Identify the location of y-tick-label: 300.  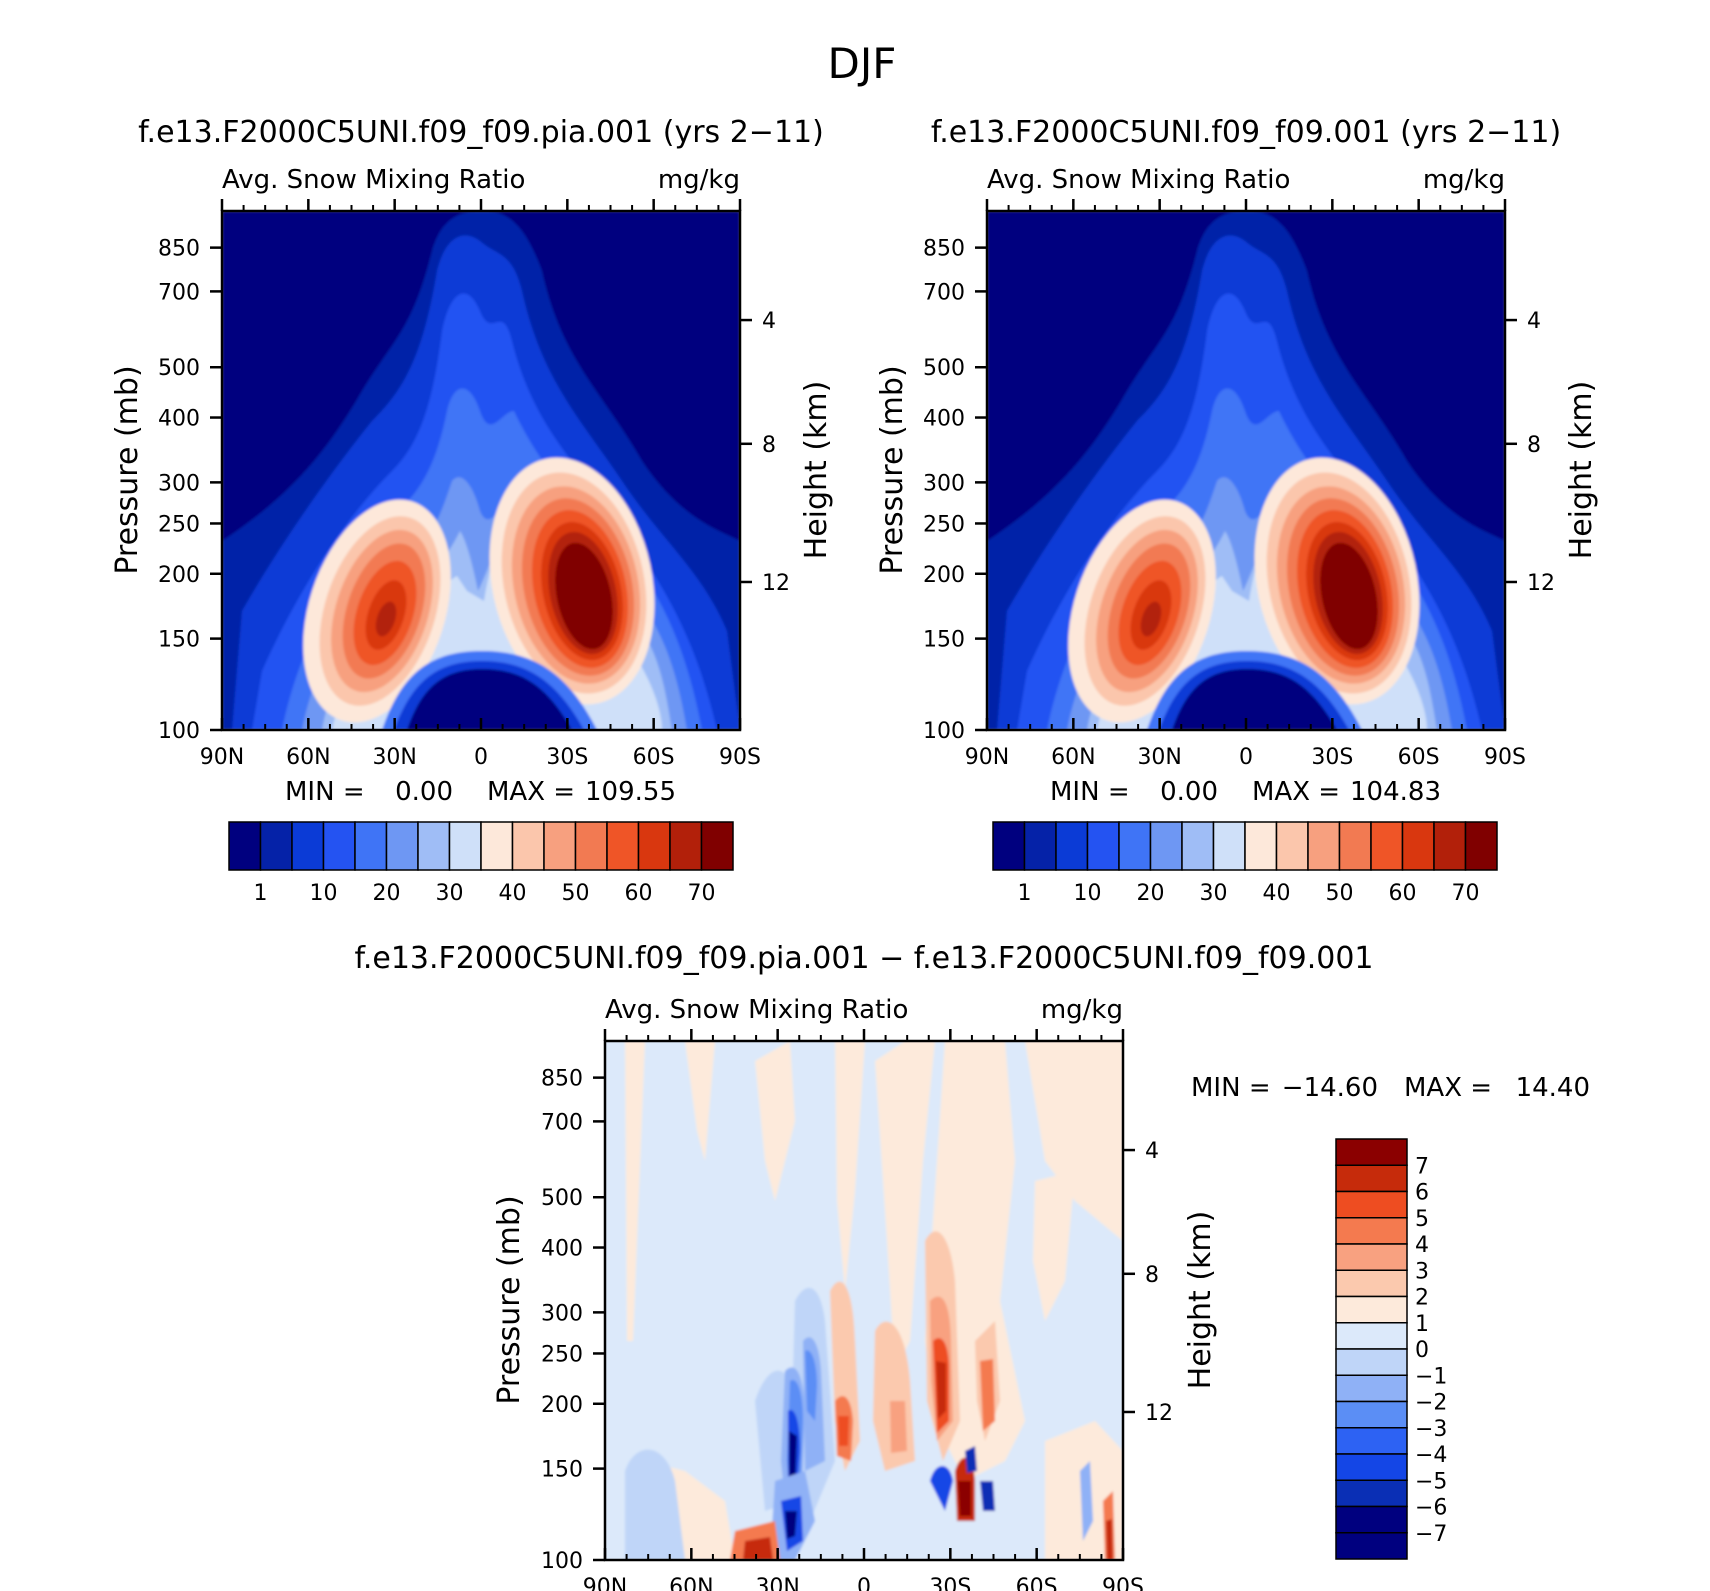
(944, 483).